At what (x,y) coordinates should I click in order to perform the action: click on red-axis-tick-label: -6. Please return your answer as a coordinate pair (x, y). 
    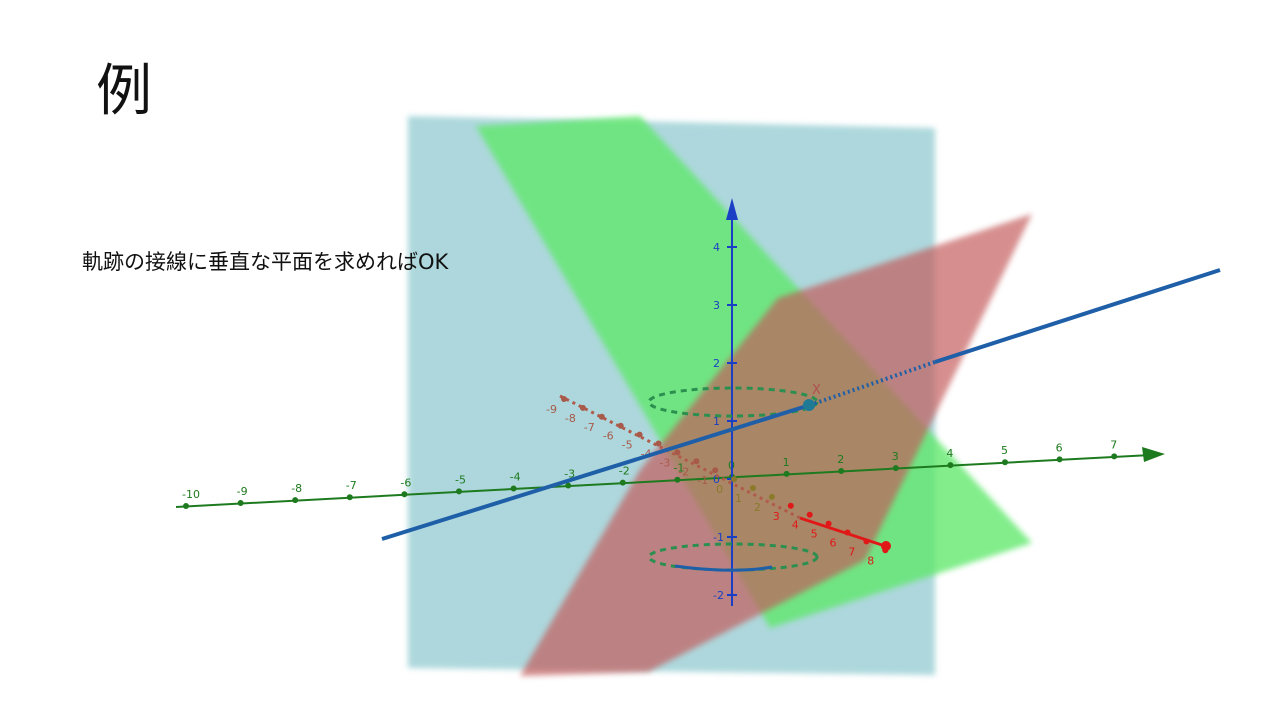
    Looking at the image, I should click on (608, 436).